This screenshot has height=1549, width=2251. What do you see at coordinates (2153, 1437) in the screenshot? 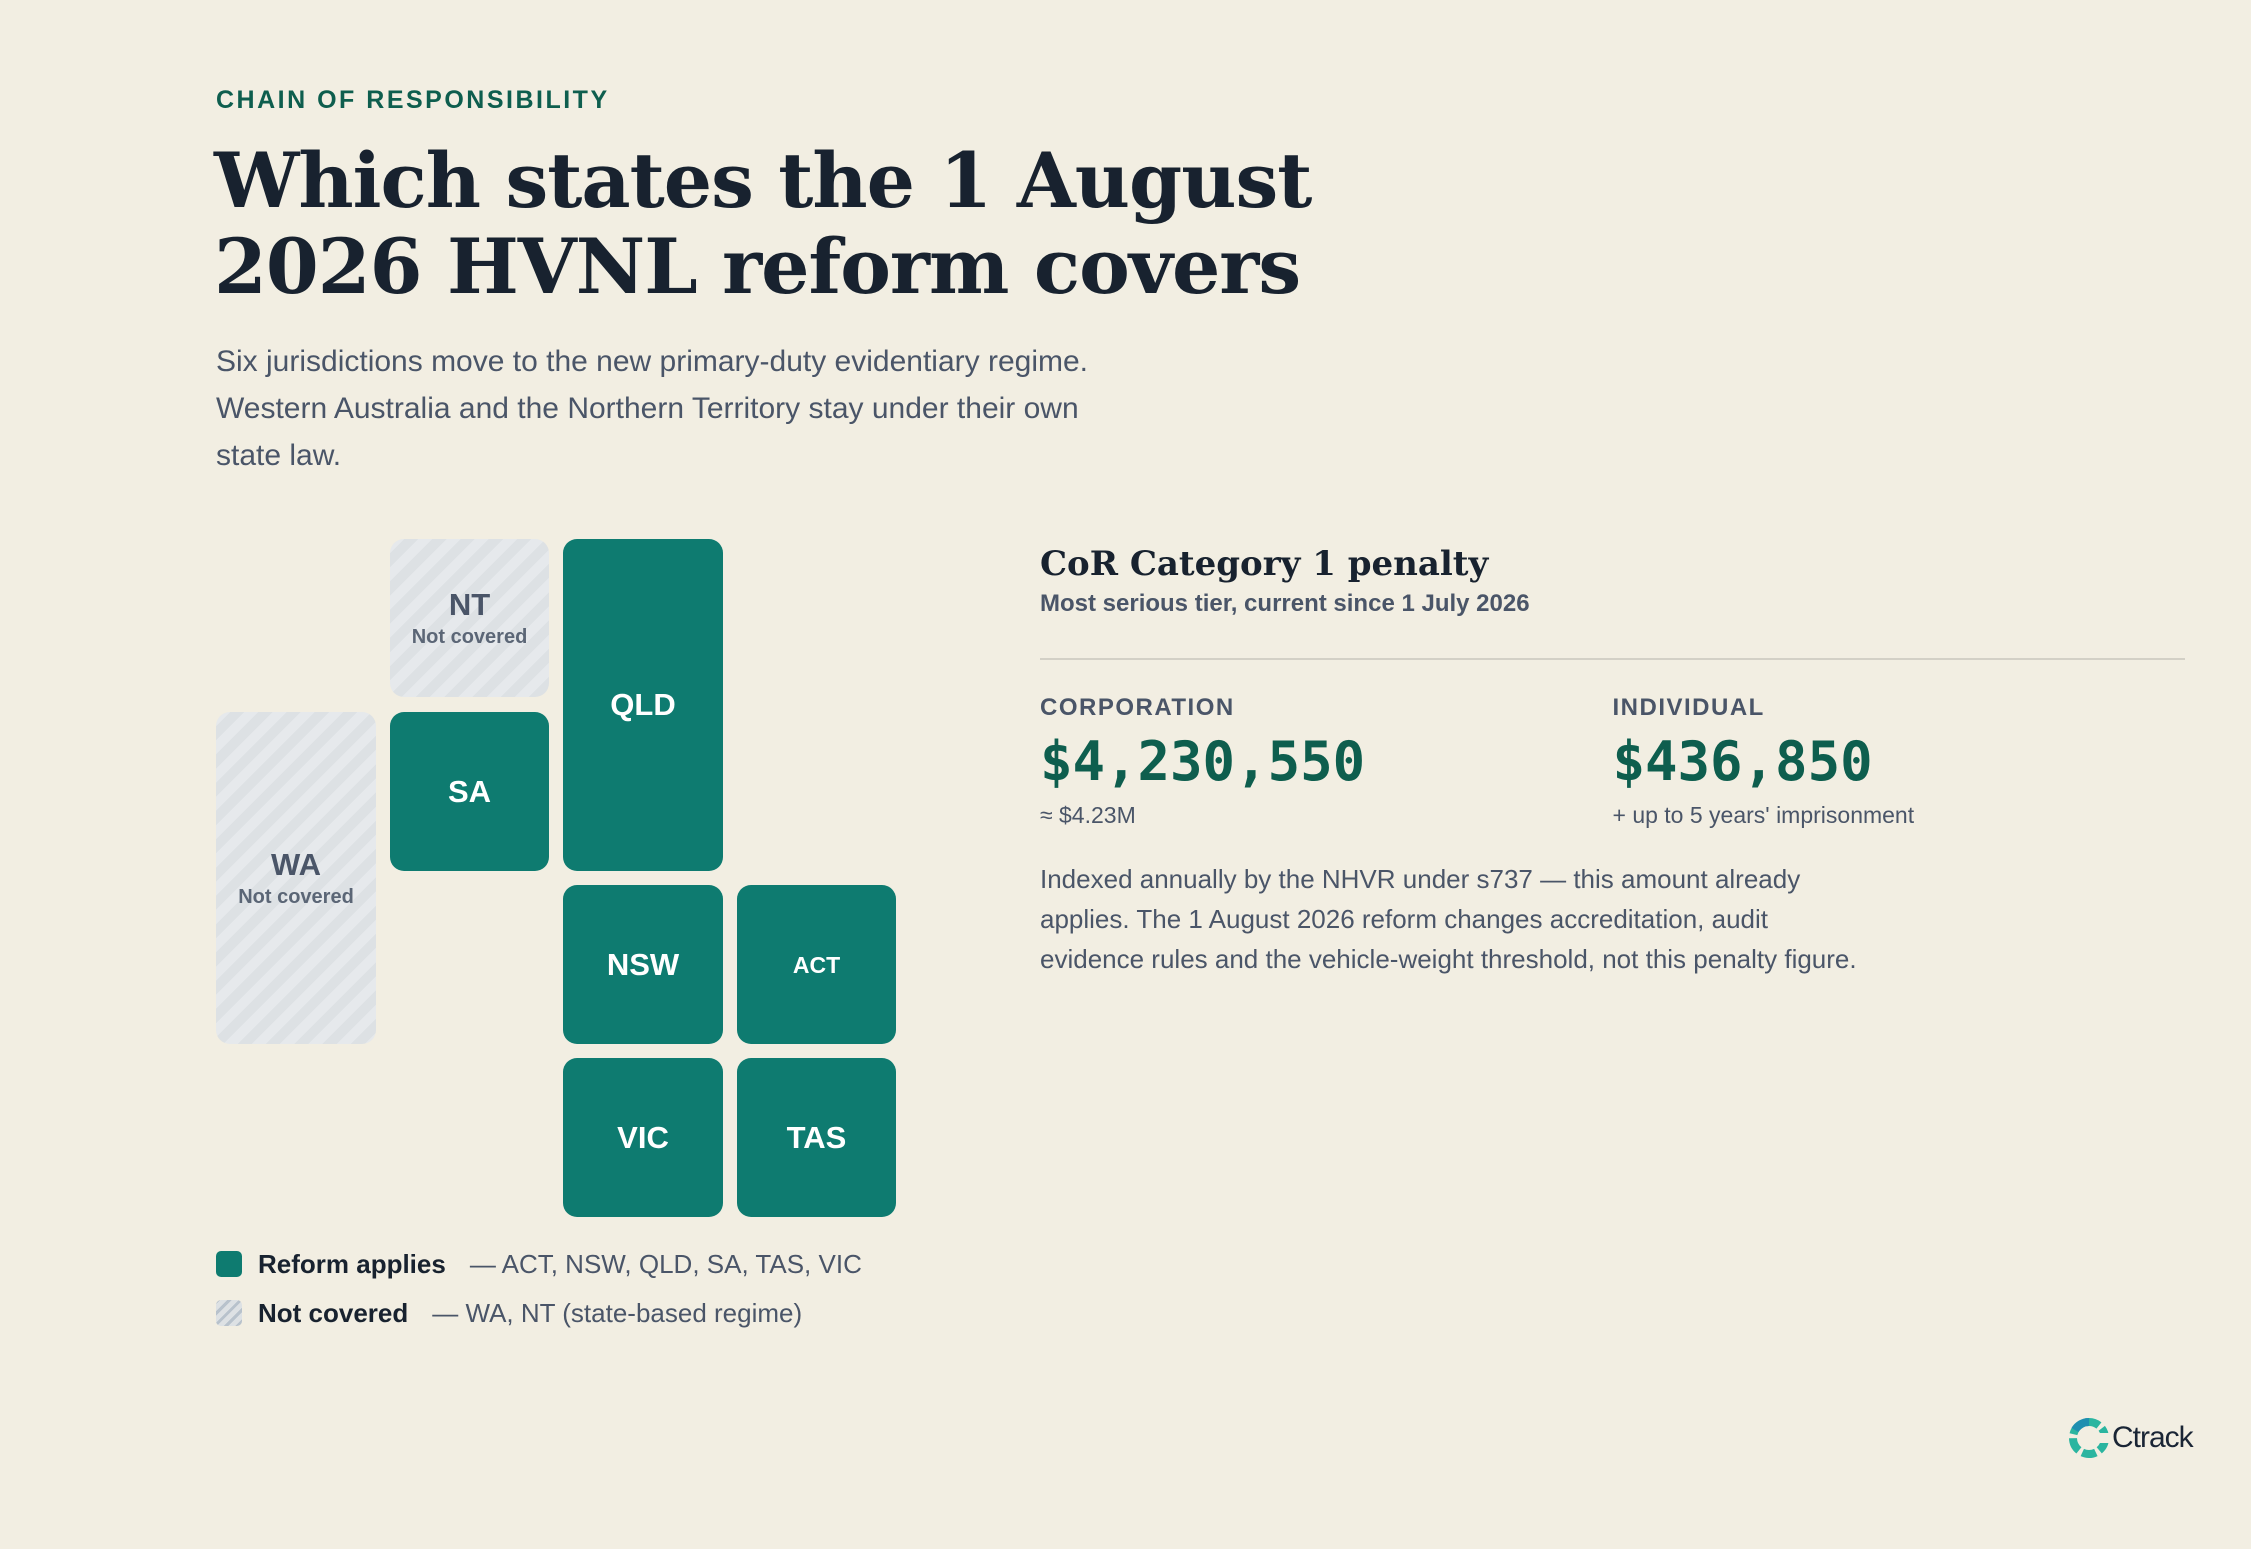
I see `ctrack-logo-text: Ctrack` at bounding box center [2153, 1437].